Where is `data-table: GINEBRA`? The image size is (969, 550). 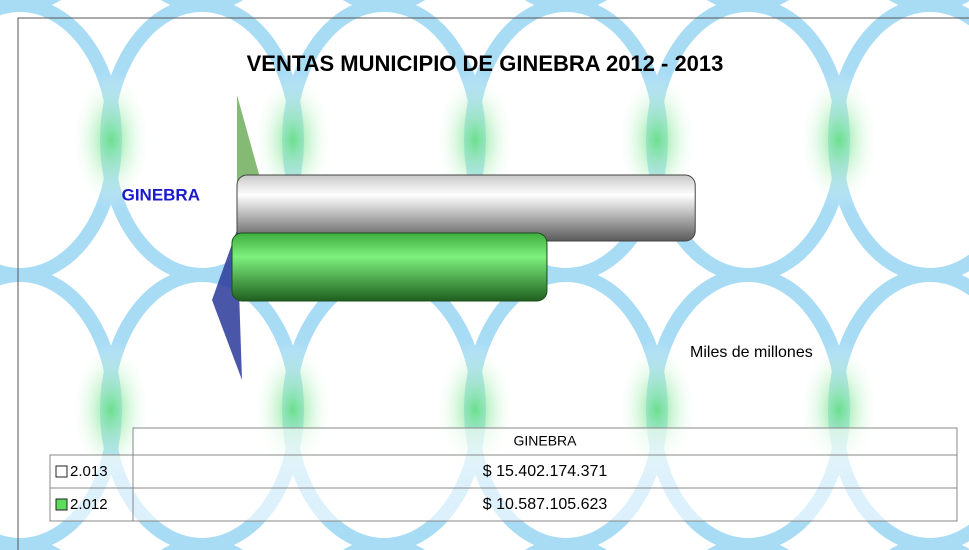 data-table: GINEBRA is located at coordinates (545, 441).